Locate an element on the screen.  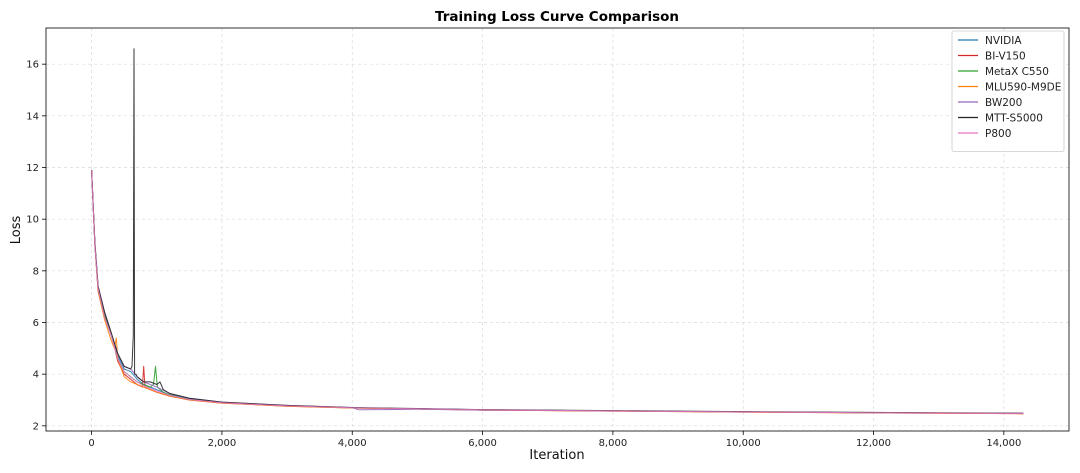
x-tick-label: 8,000 is located at coordinates (613, 443).